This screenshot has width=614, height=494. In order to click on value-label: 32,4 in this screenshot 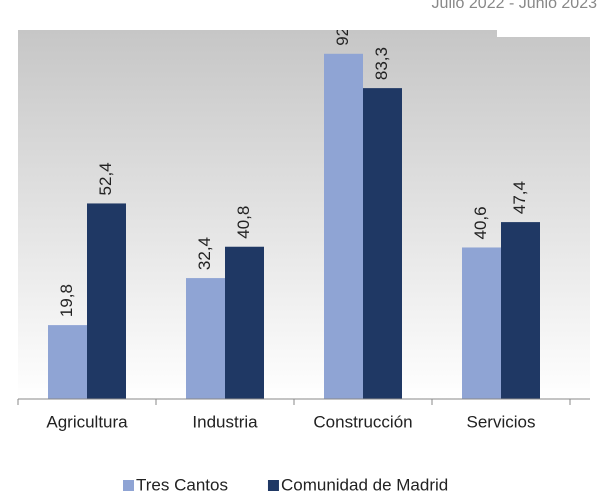, I will do `click(204, 253)`.